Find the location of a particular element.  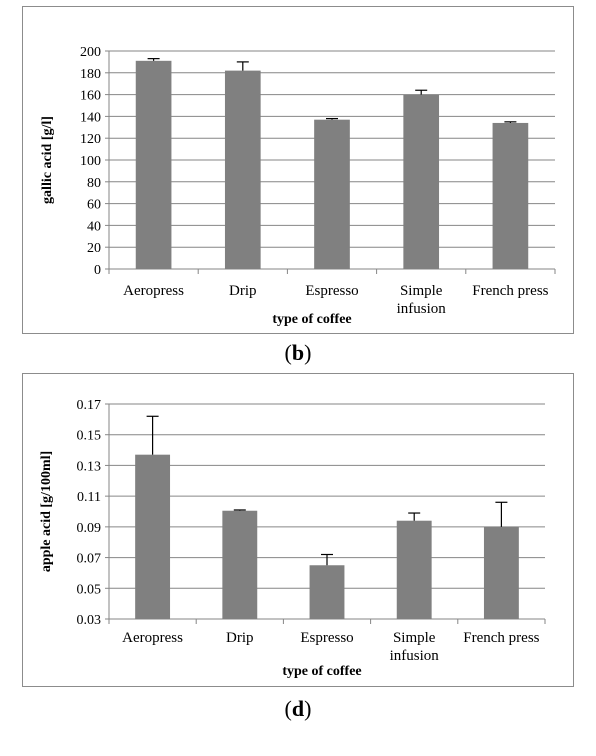

caption-d-letter: d is located at coordinates (298, 708).